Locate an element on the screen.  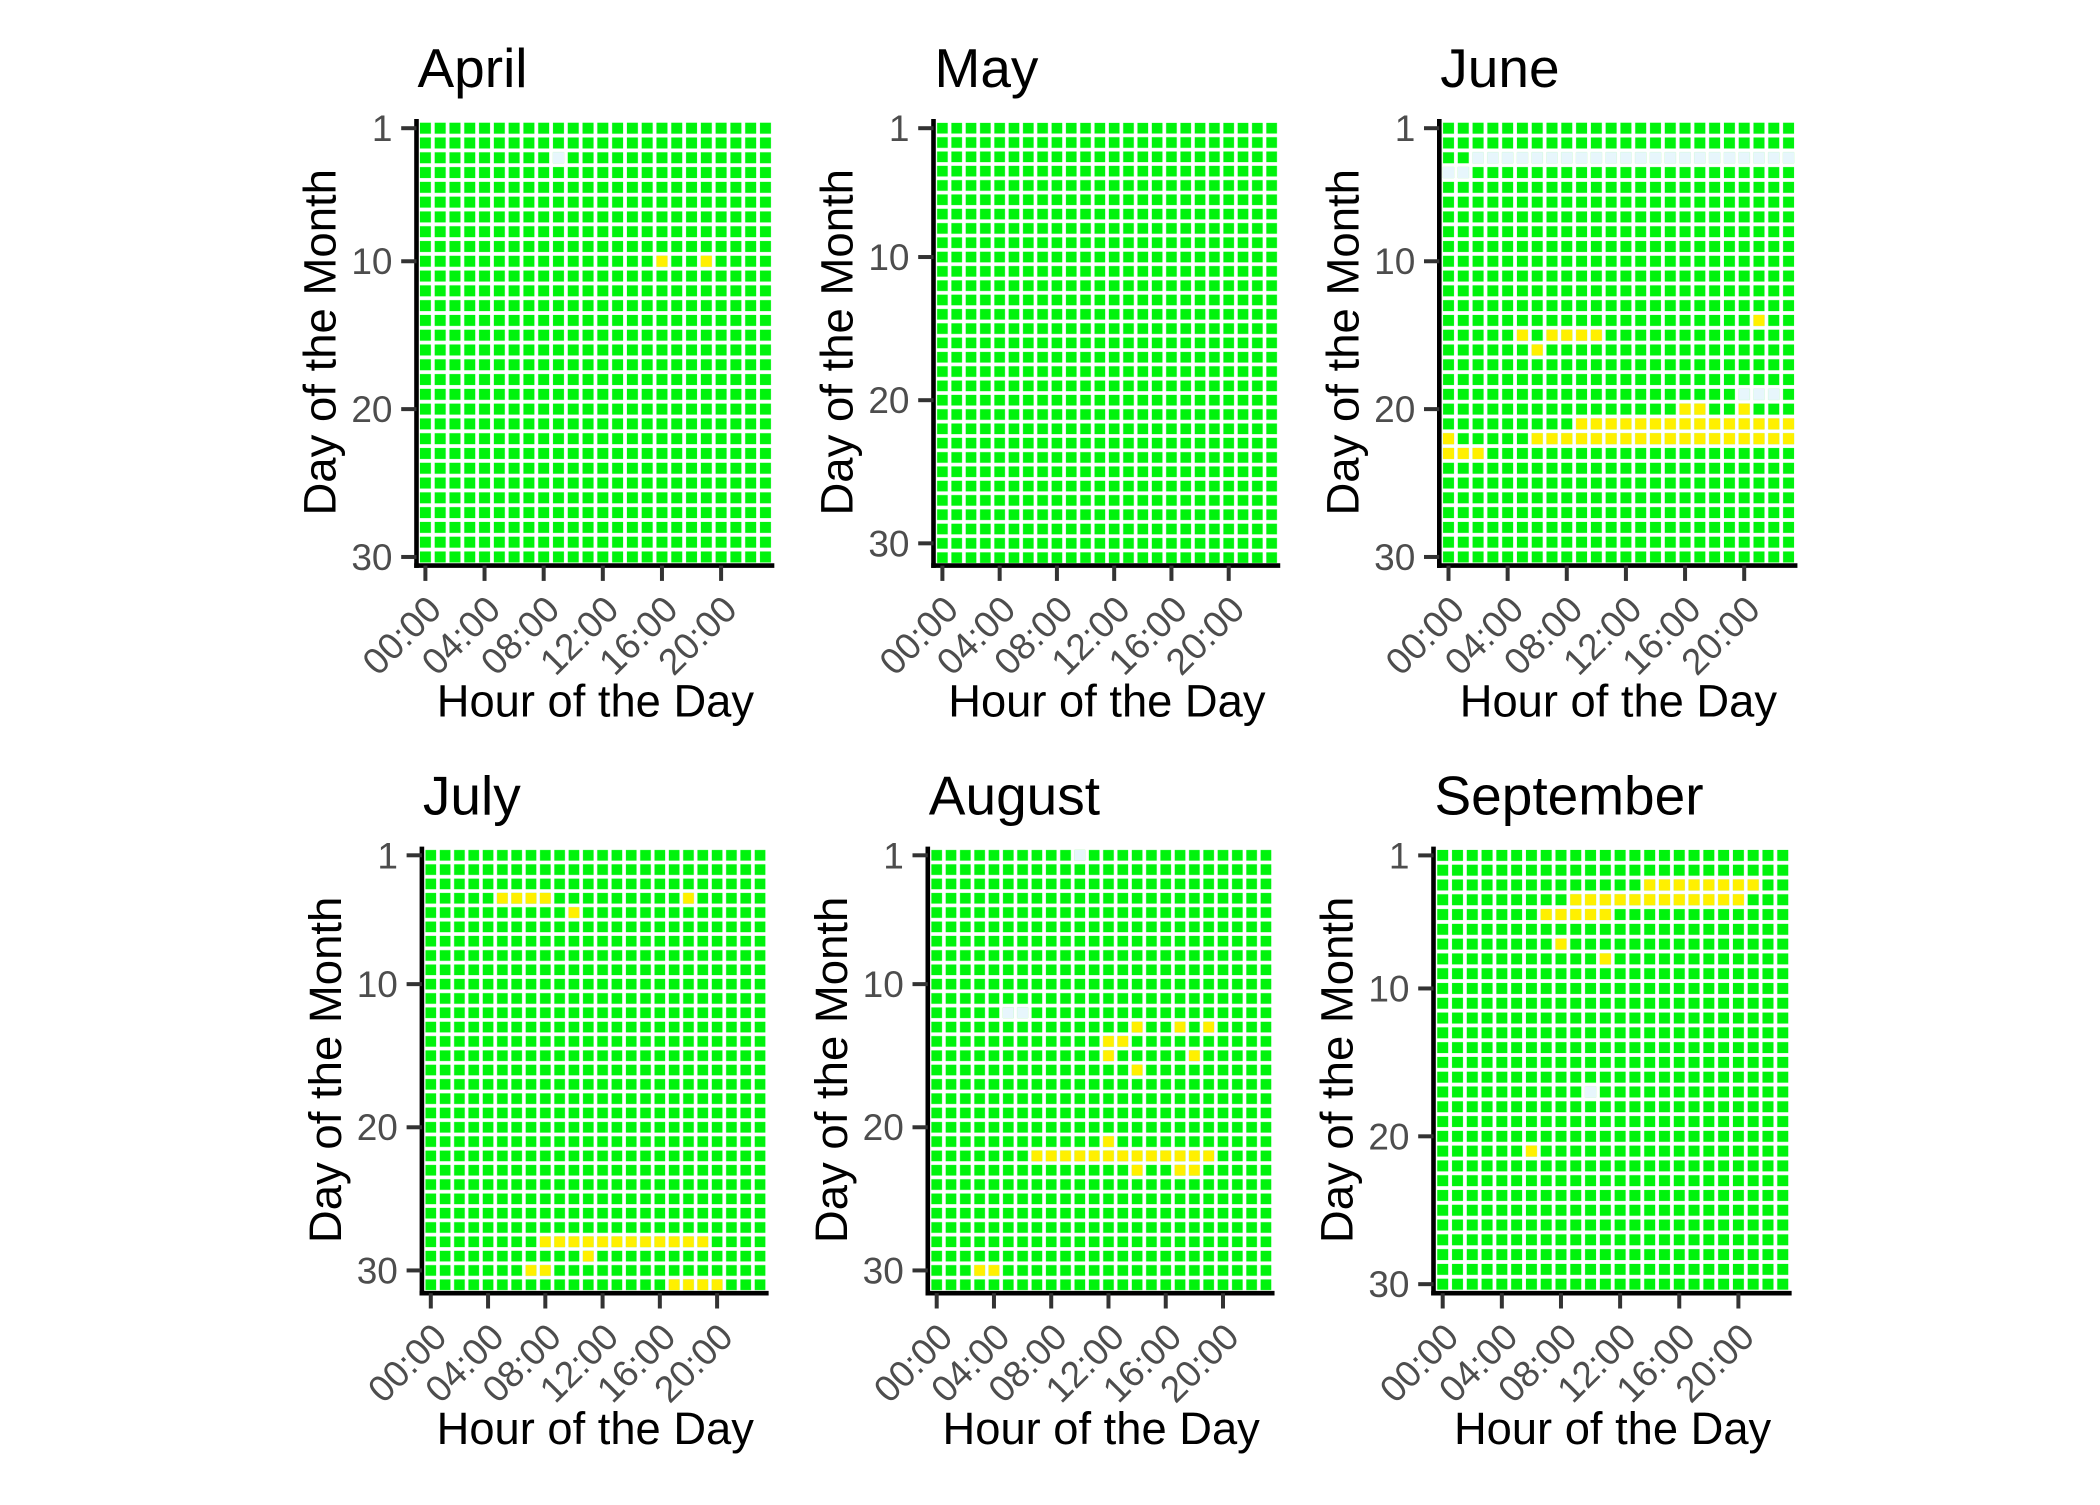
svg-text: June is located at coordinates (1499, 68).